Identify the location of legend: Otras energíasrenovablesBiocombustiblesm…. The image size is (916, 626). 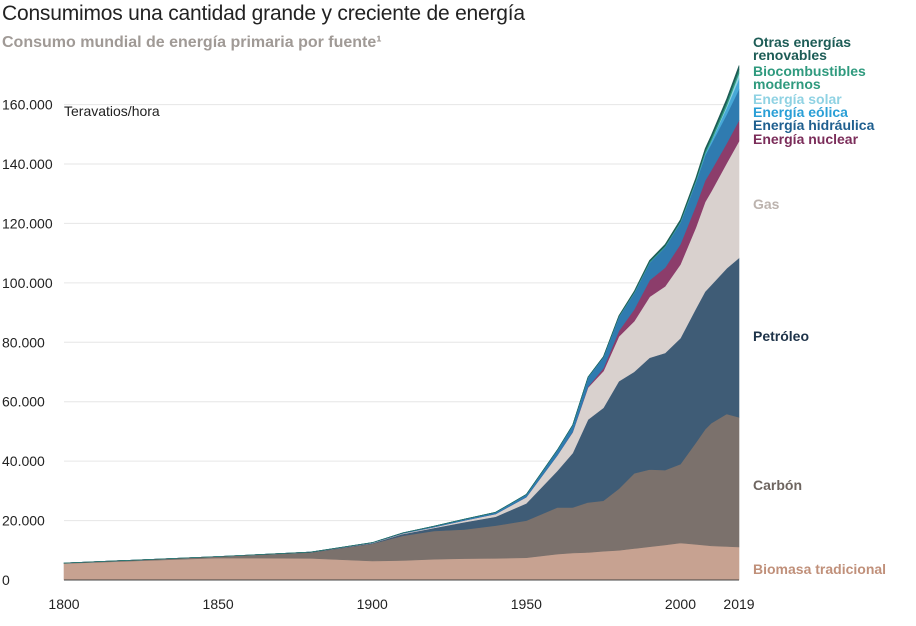
(819, 305).